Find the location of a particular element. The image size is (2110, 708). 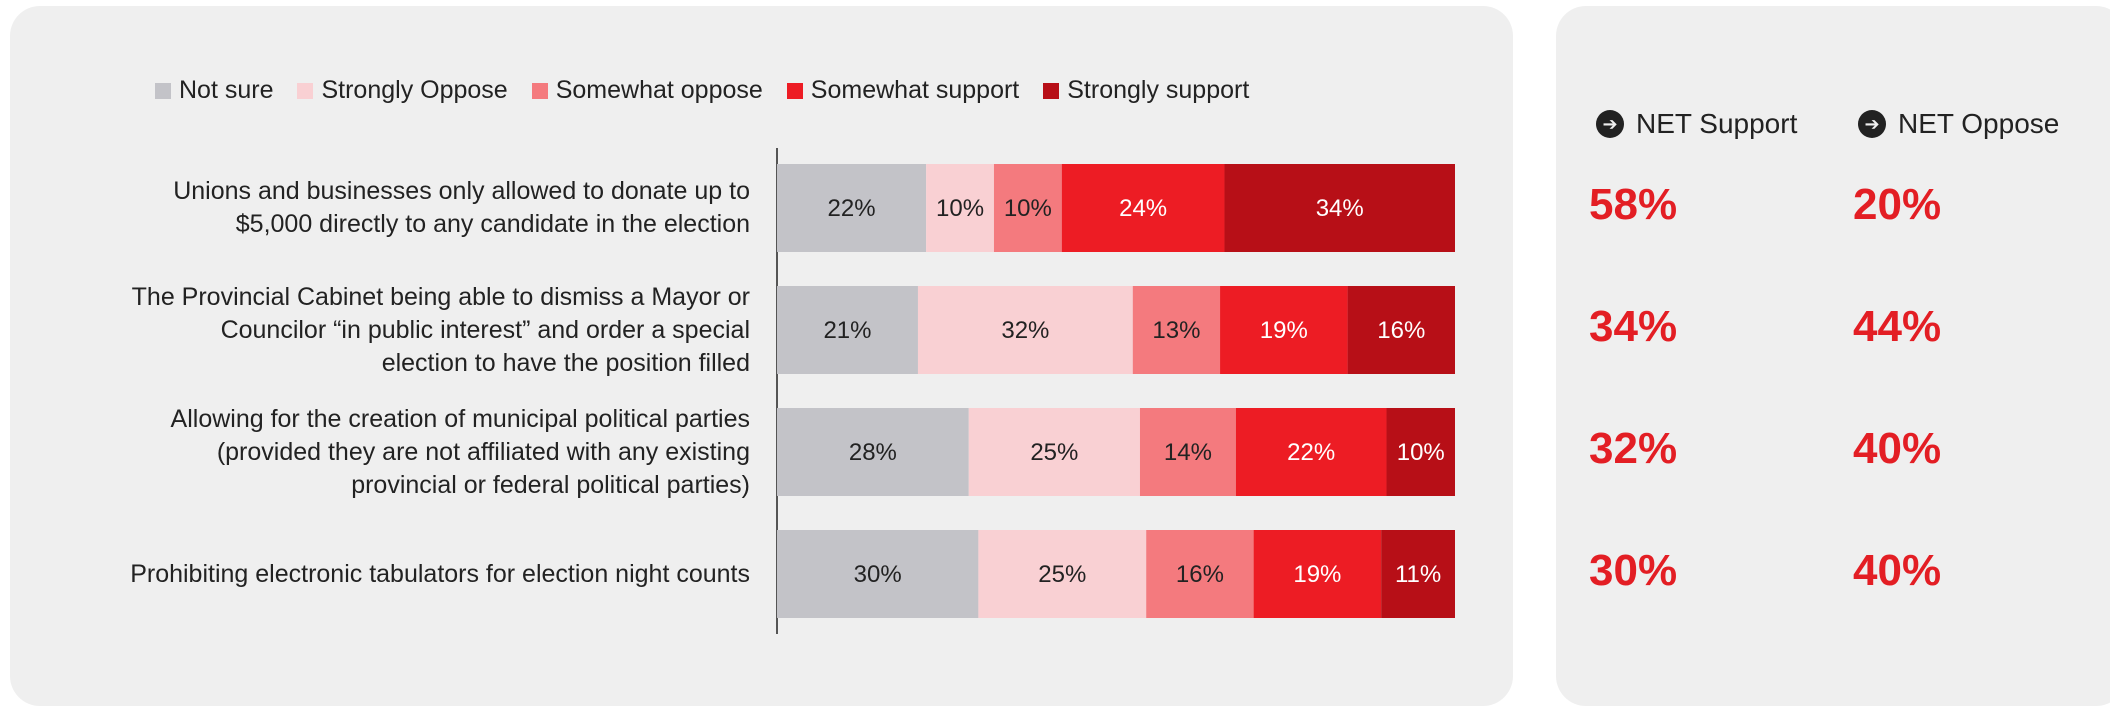

data-label: 28% is located at coordinates (873, 452).